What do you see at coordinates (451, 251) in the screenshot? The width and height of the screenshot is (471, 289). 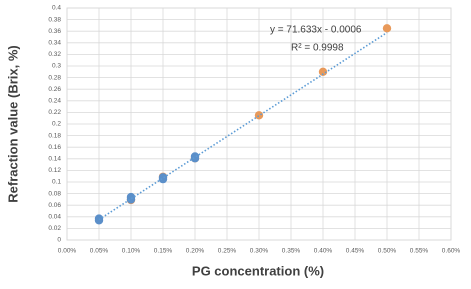 I see `x-tick-label: 0.60%` at bounding box center [451, 251].